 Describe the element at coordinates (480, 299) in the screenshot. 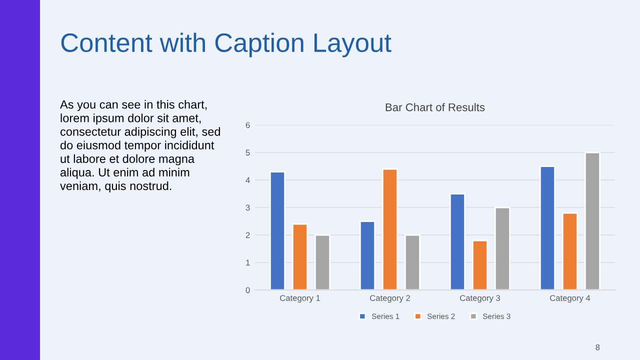

I see `x-tick-label: Category 3` at that location.